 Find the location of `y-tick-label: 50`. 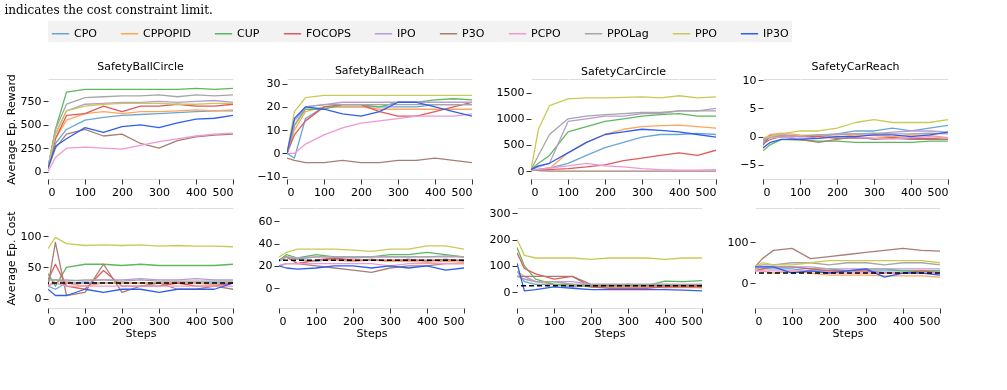

y-tick-label: 50 is located at coordinates (34, 267).